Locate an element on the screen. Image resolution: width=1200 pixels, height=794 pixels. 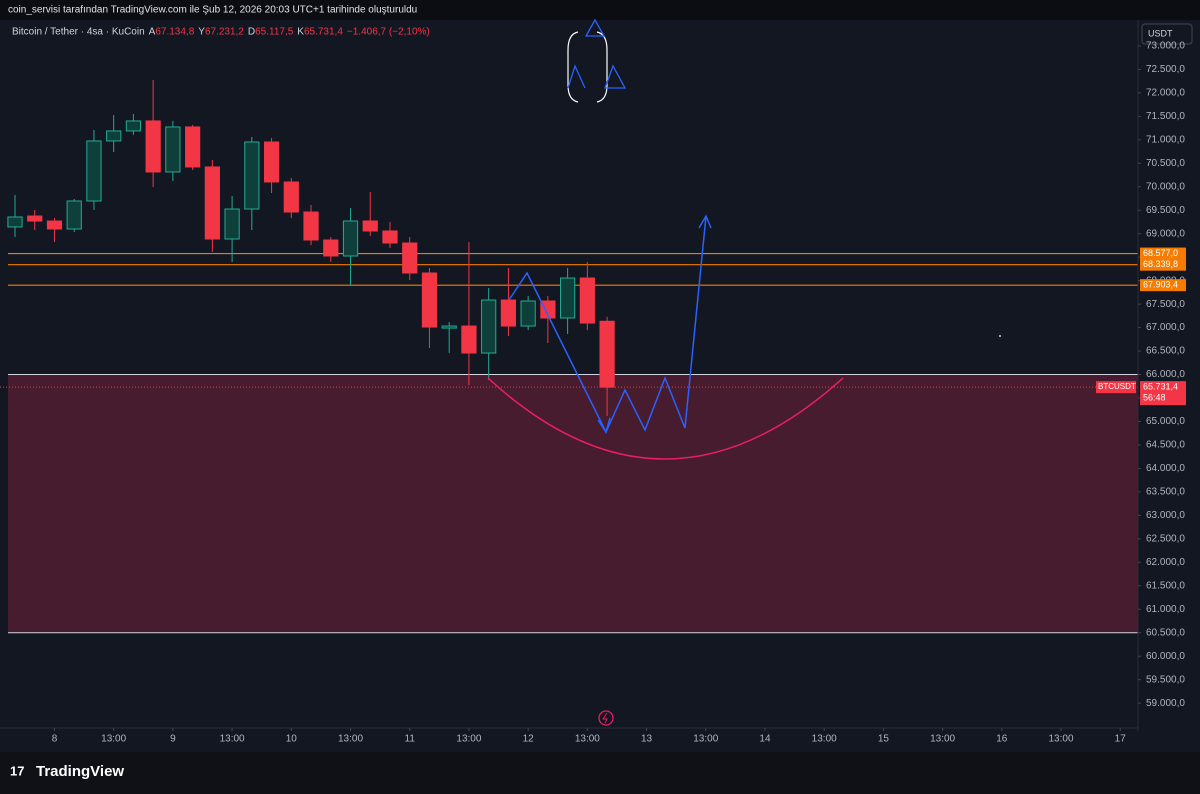
level-label: 68.577,0 is located at coordinates (1160, 253).